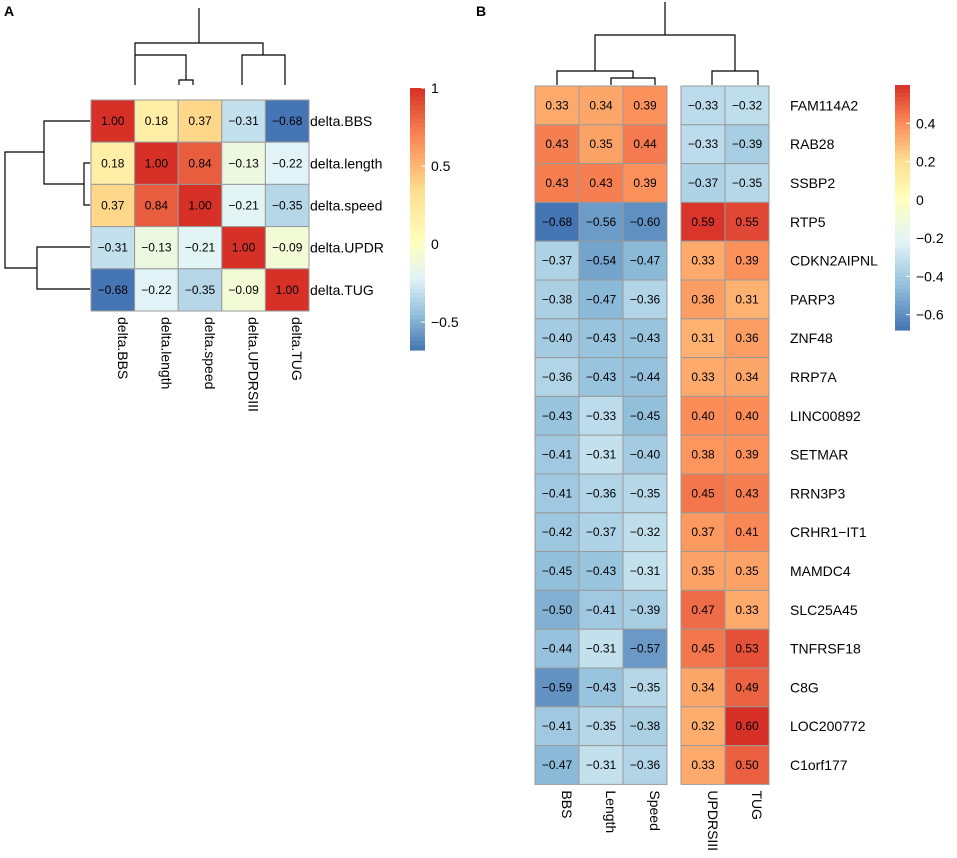 The width and height of the screenshot is (957, 858). I want to click on cell-value-label: −0.36, so click(645, 765).